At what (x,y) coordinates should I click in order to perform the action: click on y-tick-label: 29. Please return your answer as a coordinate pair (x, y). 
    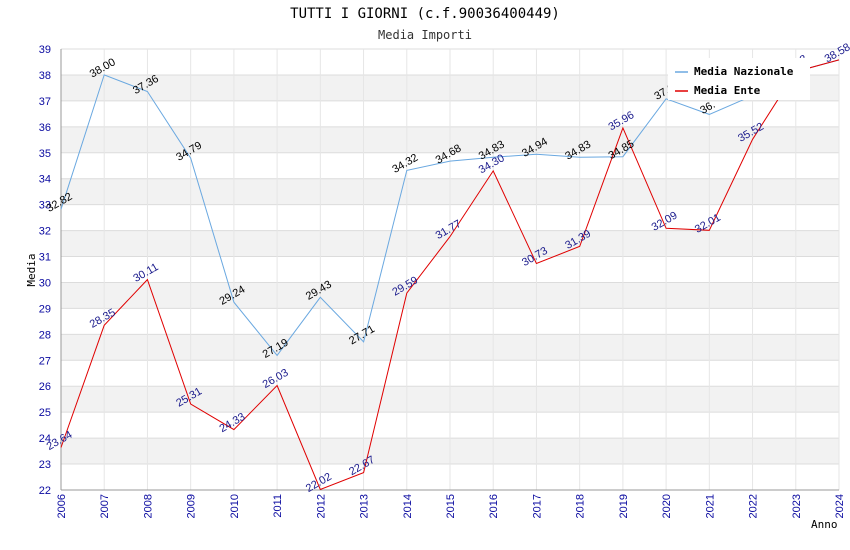
    Looking at the image, I should click on (45, 309).